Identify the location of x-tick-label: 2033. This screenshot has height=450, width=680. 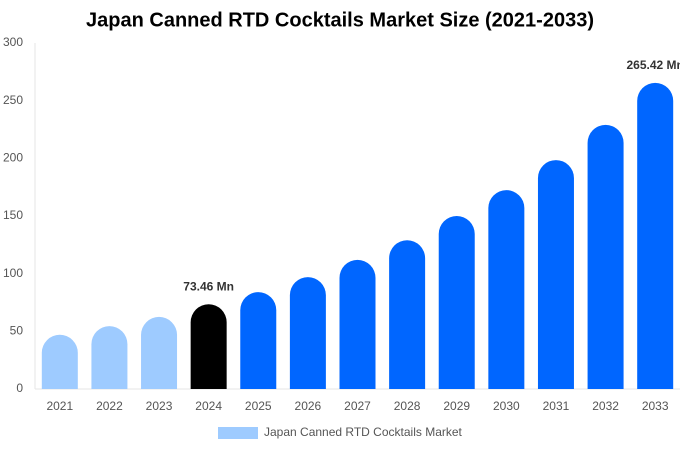
(655, 406).